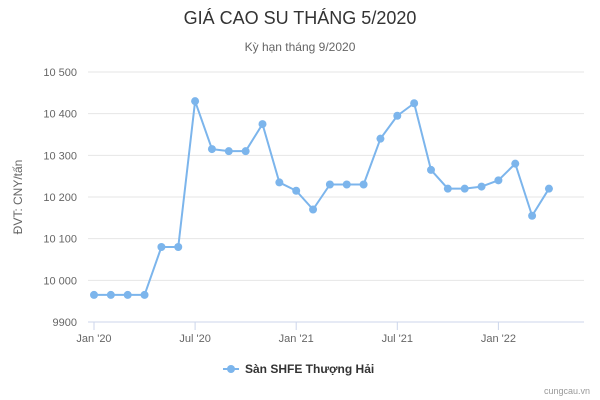 The width and height of the screenshot is (600, 400). Describe the element at coordinates (498, 339) in the screenshot. I see `x-tick-label: Jan '22` at that location.